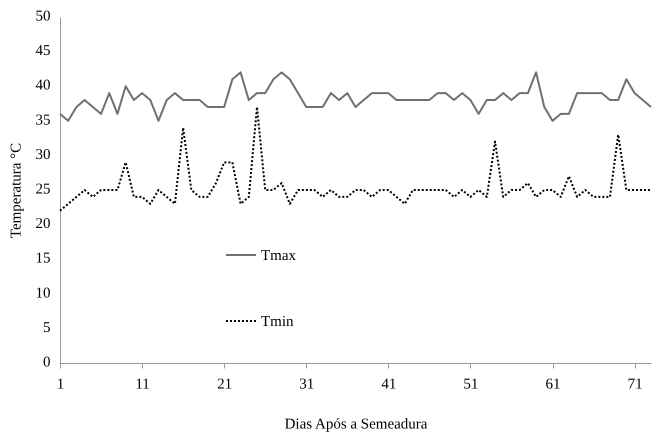 The image size is (656, 439). I want to click on y-tick-label: 35, so click(43, 120).